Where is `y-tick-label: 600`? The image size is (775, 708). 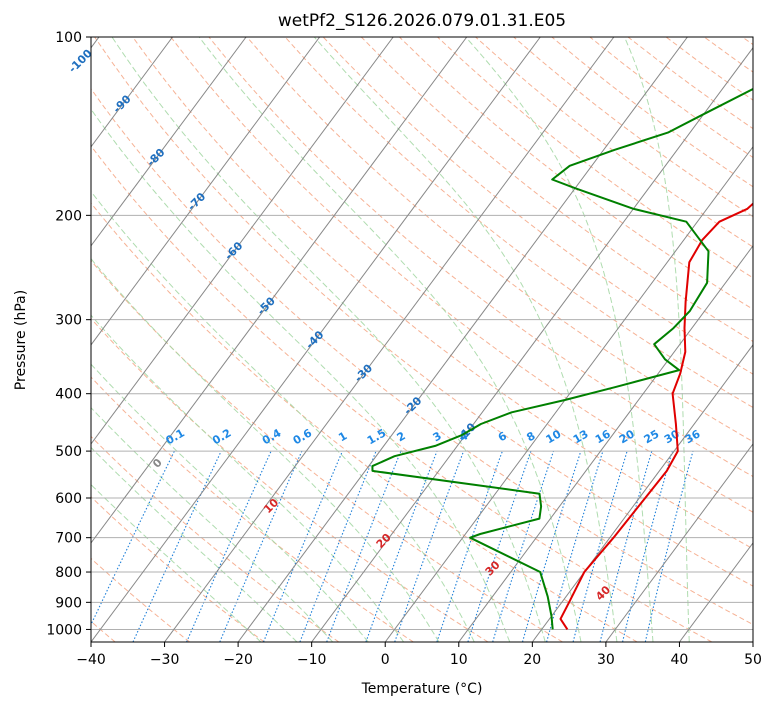 y-tick-label: 600 is located at coordinates (68, 499).